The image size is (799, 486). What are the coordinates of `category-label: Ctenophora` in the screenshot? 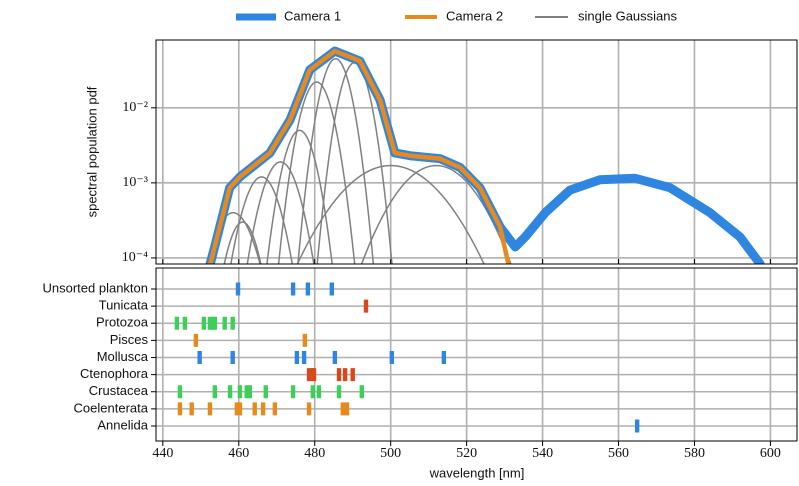 It's located at (114, 373).